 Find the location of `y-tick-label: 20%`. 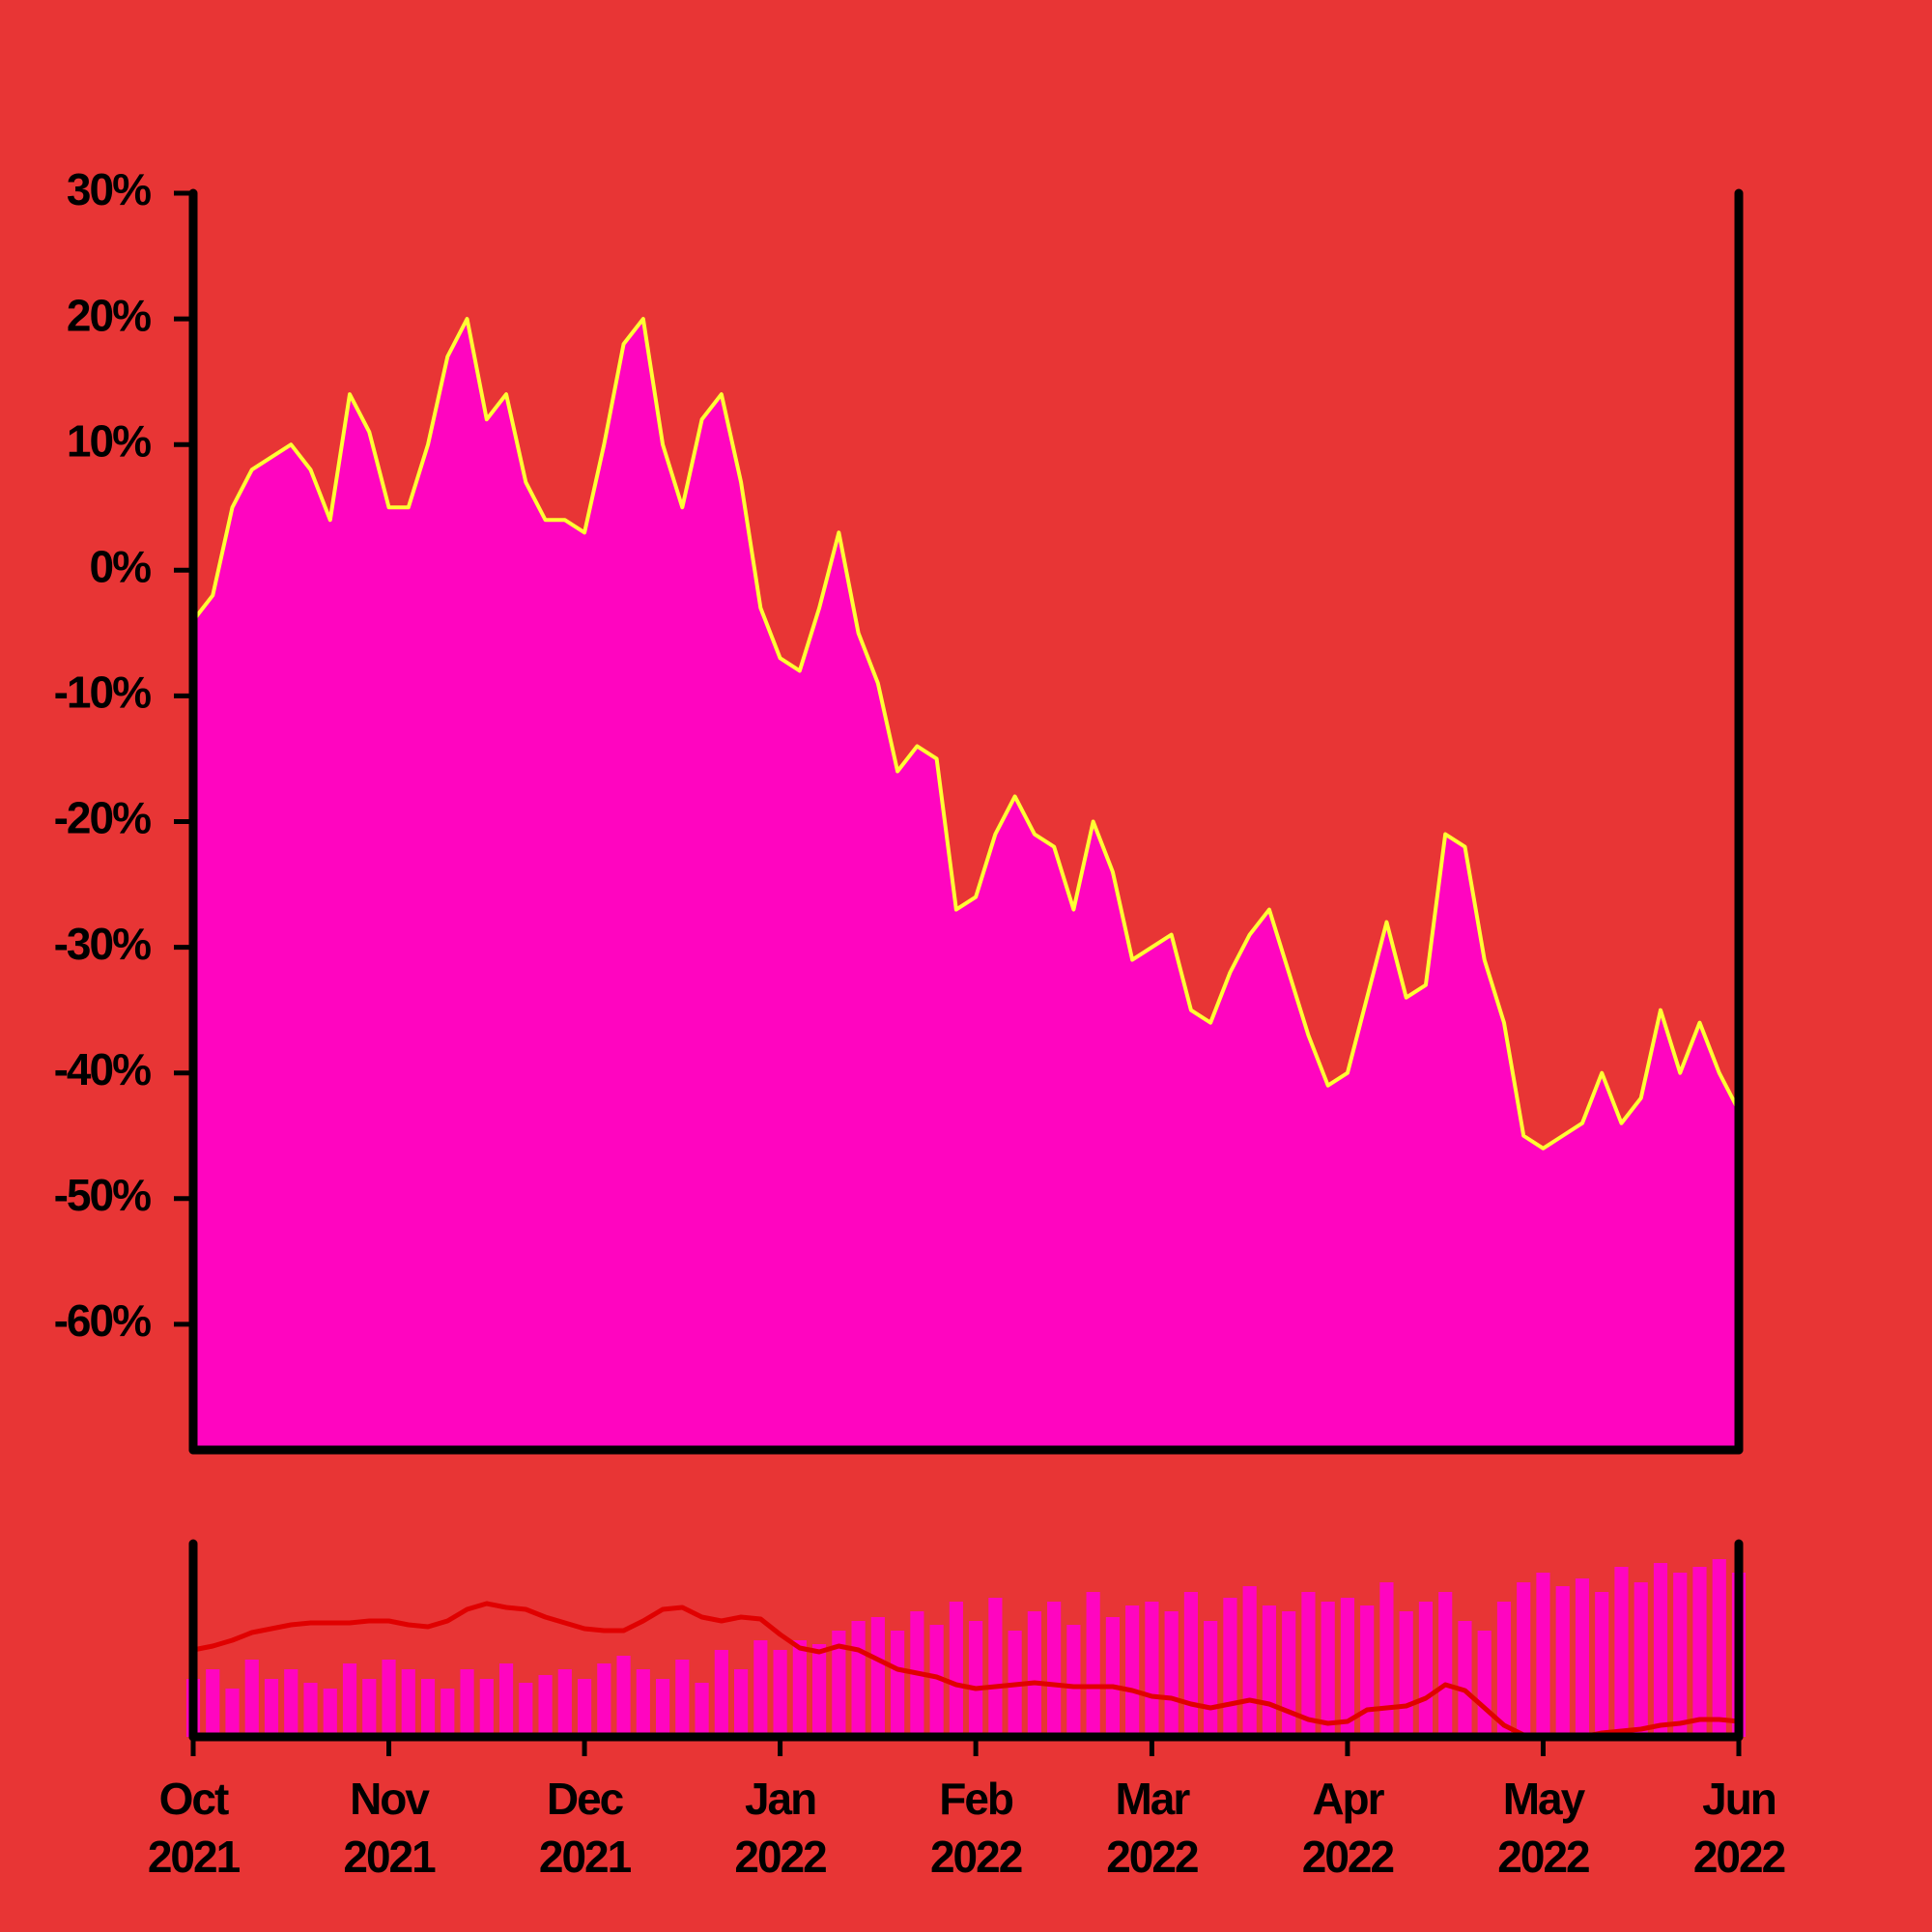

y-tick-label: 20% is located at coordinates (109, 315).